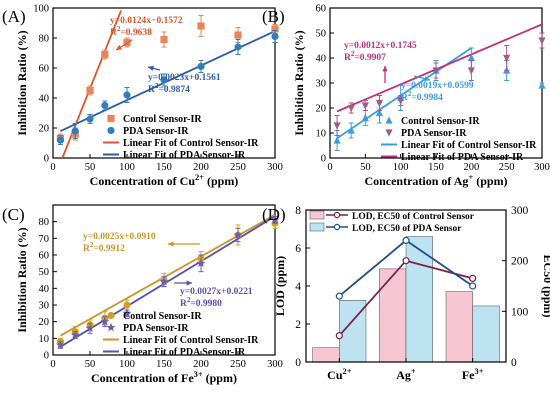 The height and width of the screenshot is (401, 550). I want to click on fit-lines, so click(439, 81).